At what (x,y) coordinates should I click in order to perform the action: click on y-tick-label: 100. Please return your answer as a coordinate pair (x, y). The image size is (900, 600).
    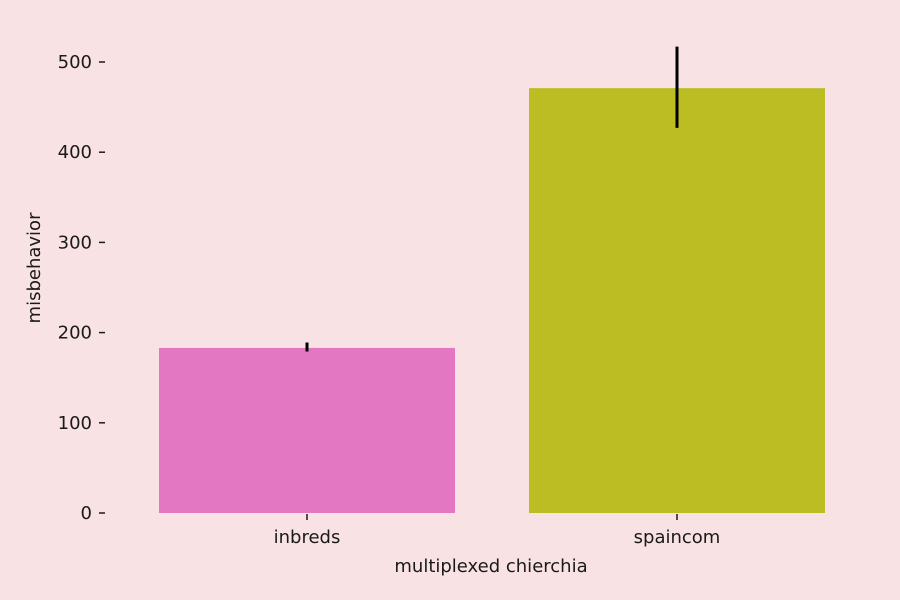
    Looking at the image, I should click on (75, 423).